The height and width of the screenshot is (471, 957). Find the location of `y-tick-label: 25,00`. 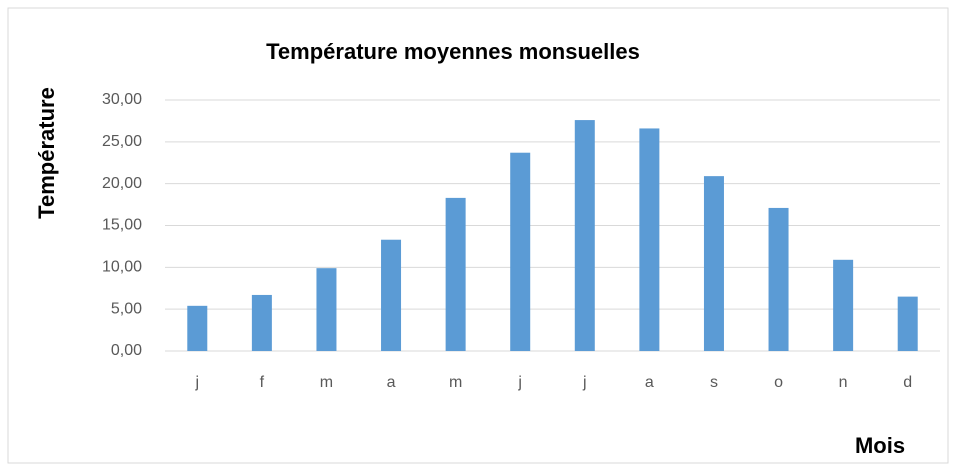

y-tick-label: 25,00 is located at coordinates (122, 141).